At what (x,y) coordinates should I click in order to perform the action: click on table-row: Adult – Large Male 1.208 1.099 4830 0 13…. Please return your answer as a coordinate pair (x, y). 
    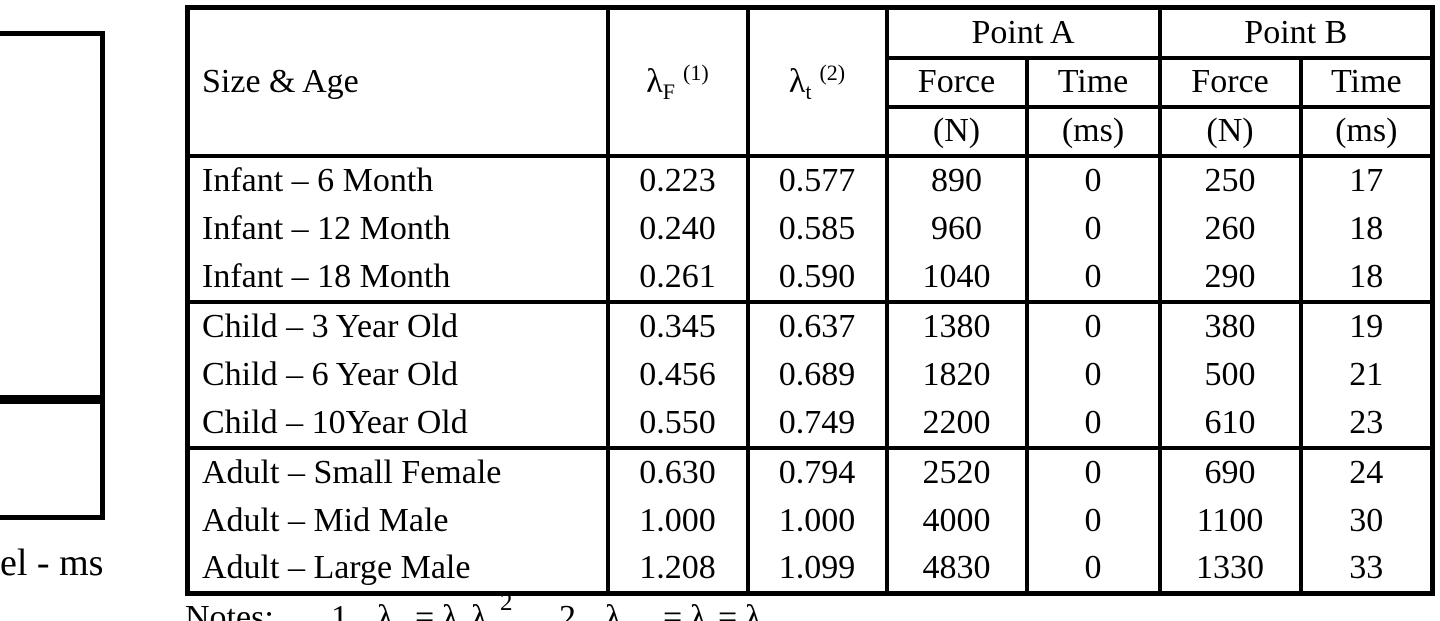
    Looking at the image, I should click on (810, 569).